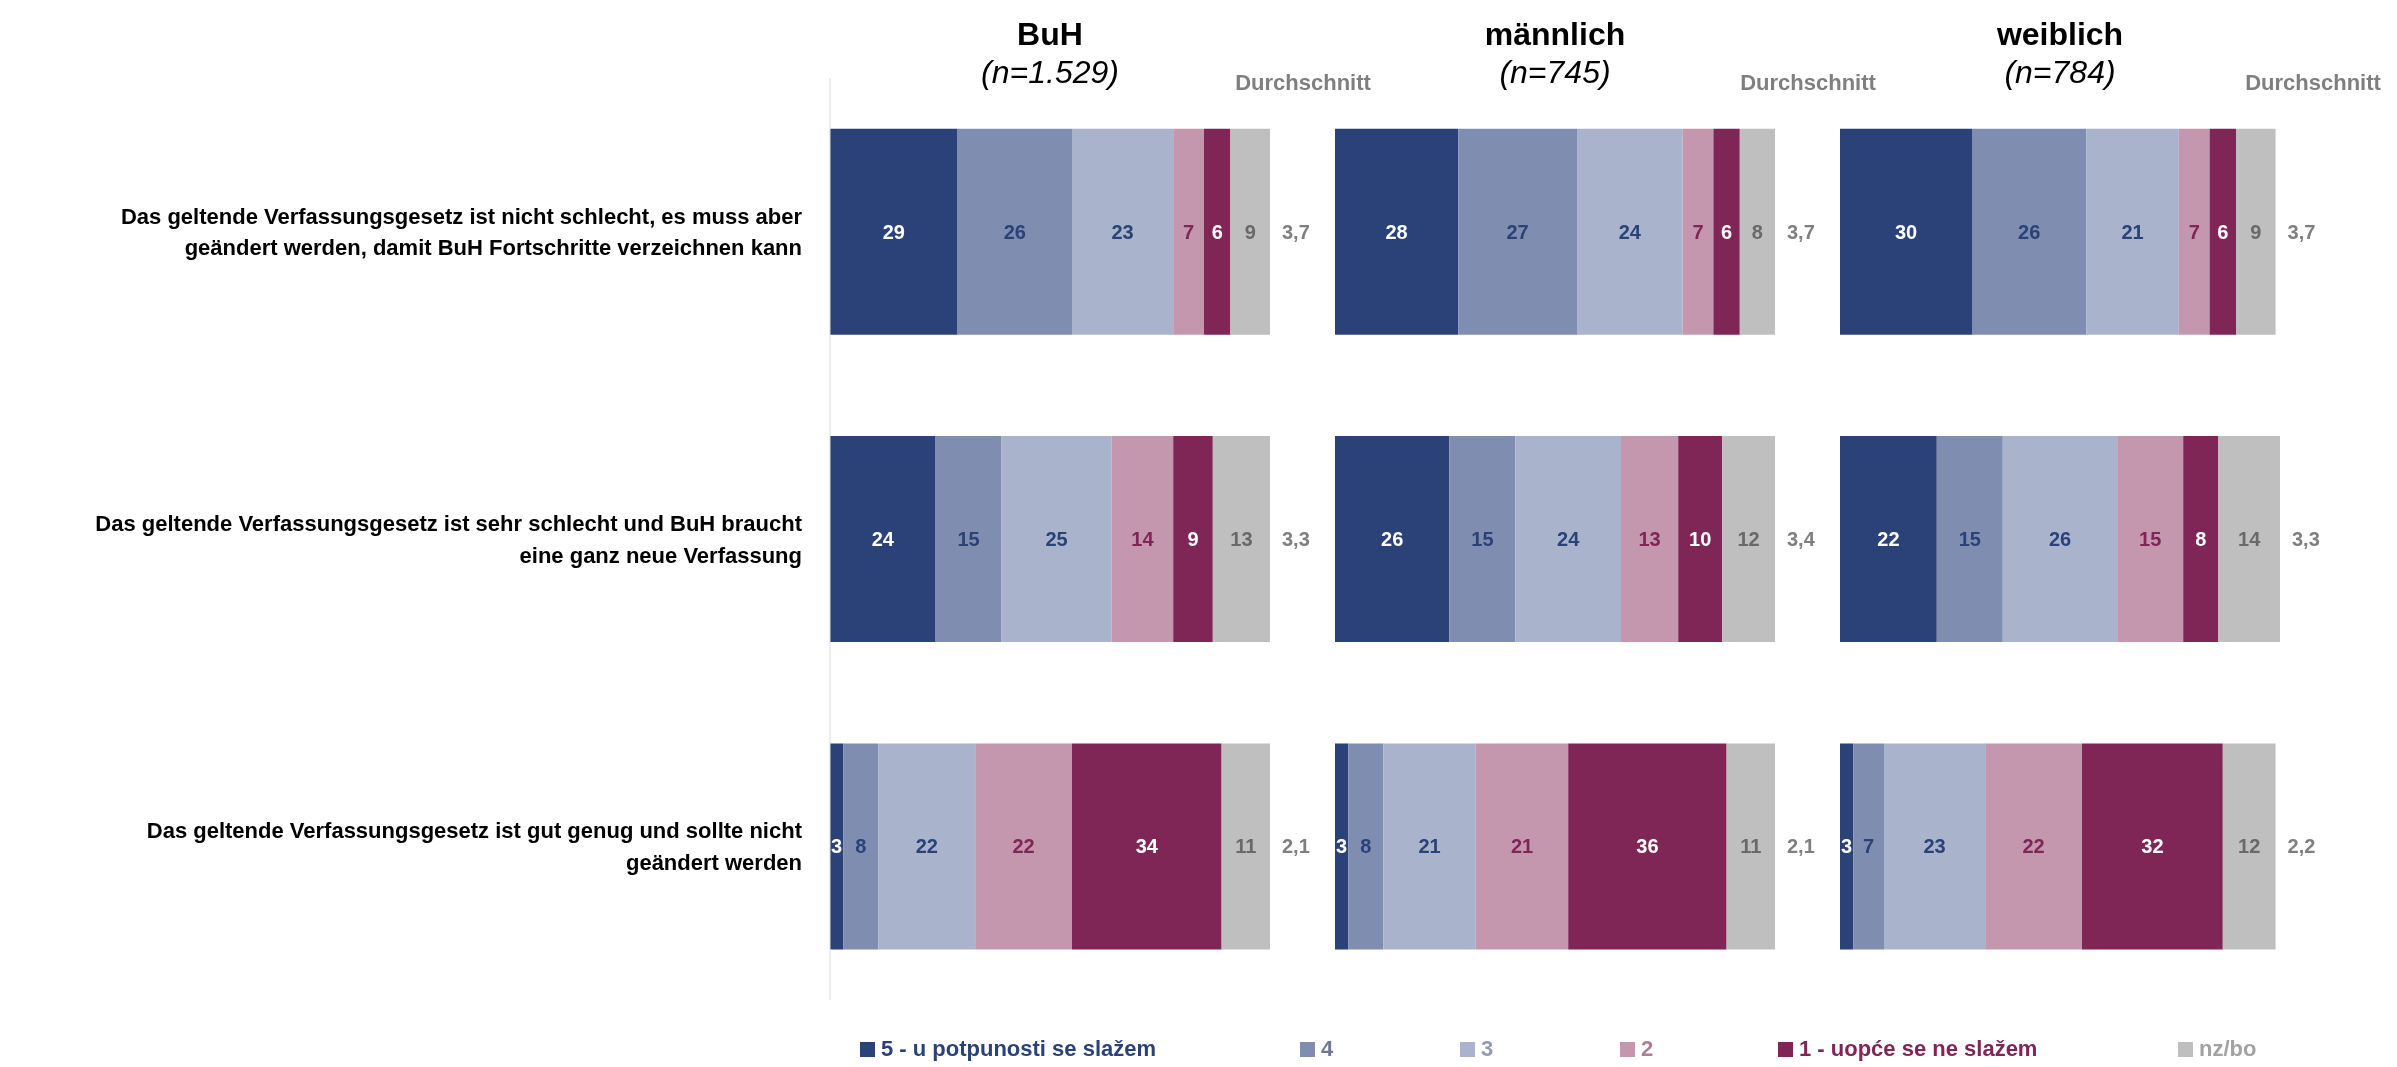  I want to click on data-label: 36, so click(1647, 846).